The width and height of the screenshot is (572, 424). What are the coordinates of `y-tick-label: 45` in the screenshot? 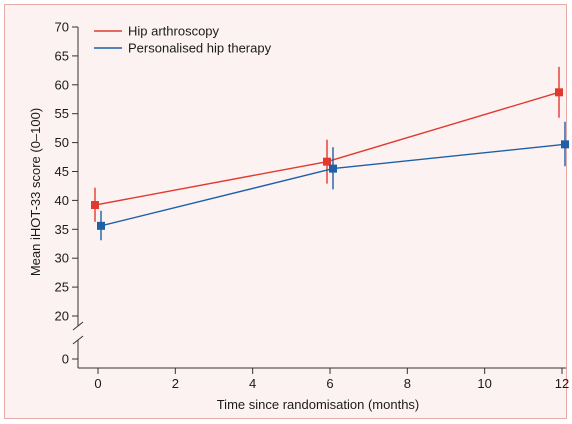 It's located at (62, 171).